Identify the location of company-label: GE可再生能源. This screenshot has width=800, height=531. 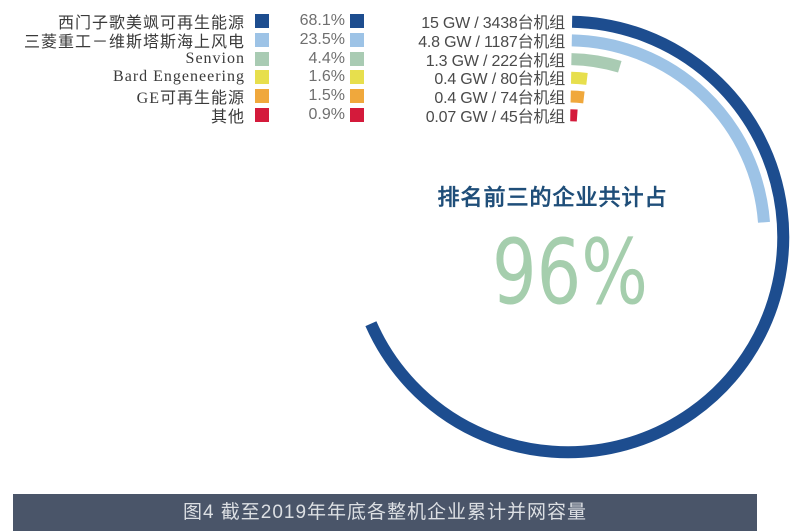
(190, 99).